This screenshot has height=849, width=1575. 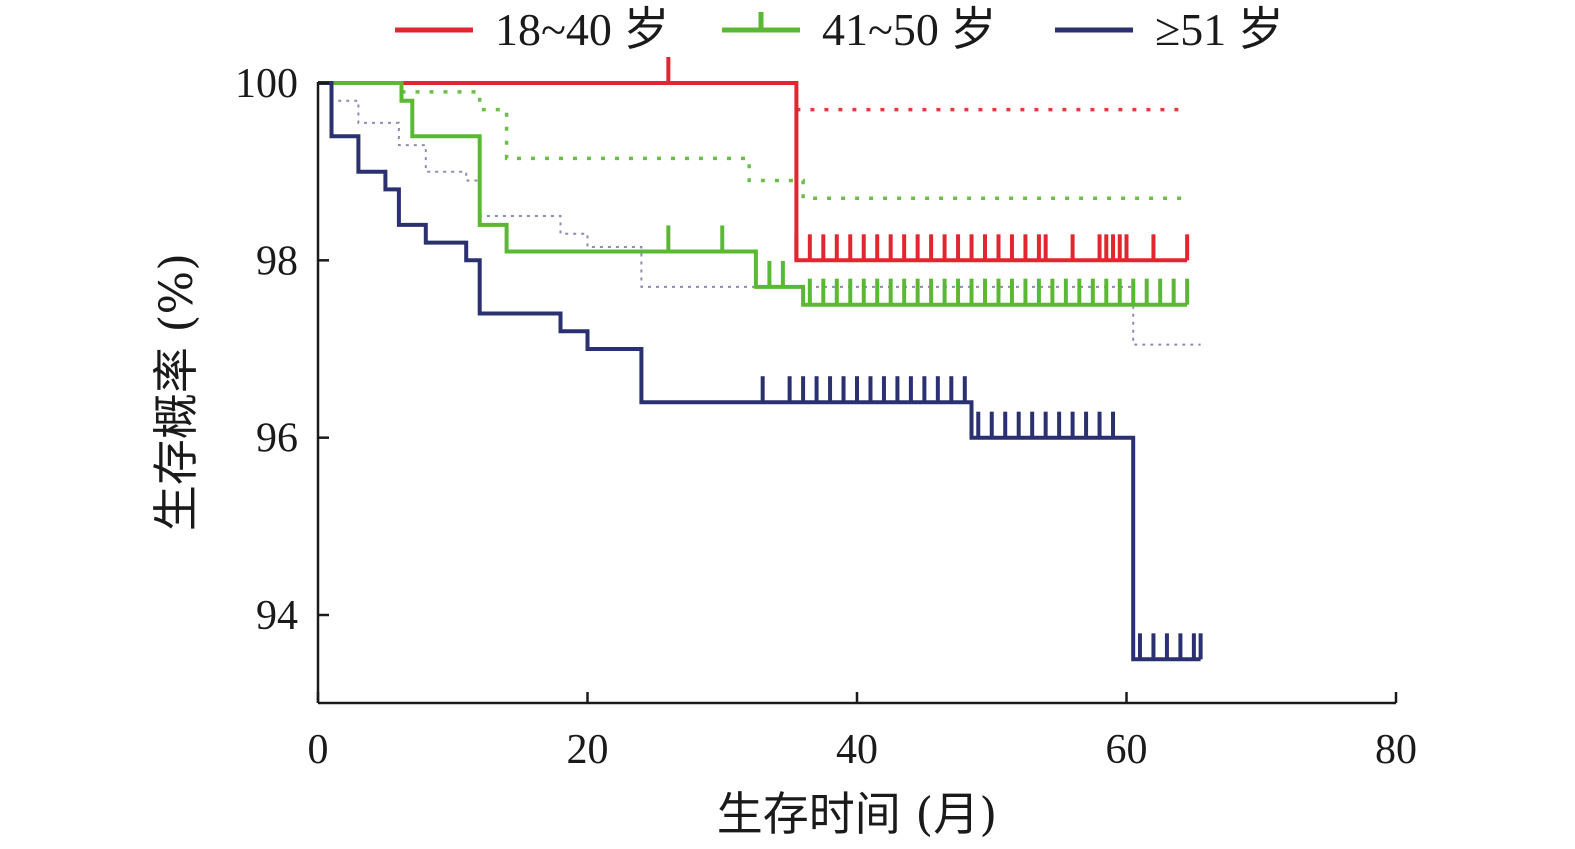 I want to click on legend-label: ≥51 岁, so click(x=1219, y=29).